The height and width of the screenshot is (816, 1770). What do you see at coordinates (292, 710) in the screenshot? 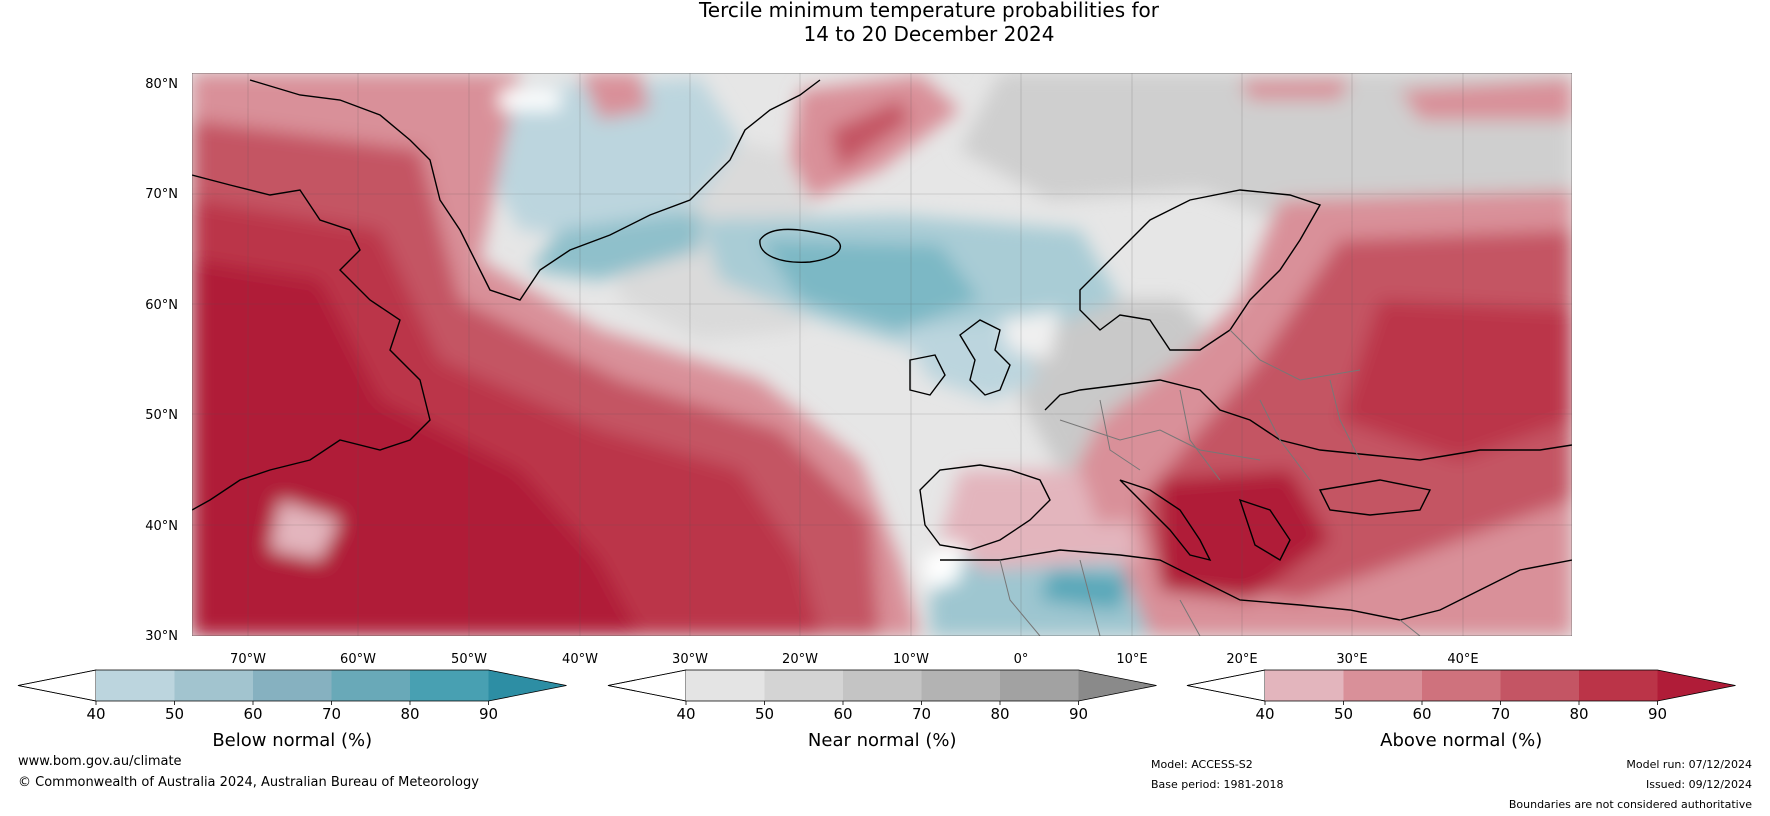
I see `colorbar-0: 40 50 60 70 80 90 Below normal (%)` at bounding box center [292, 710].